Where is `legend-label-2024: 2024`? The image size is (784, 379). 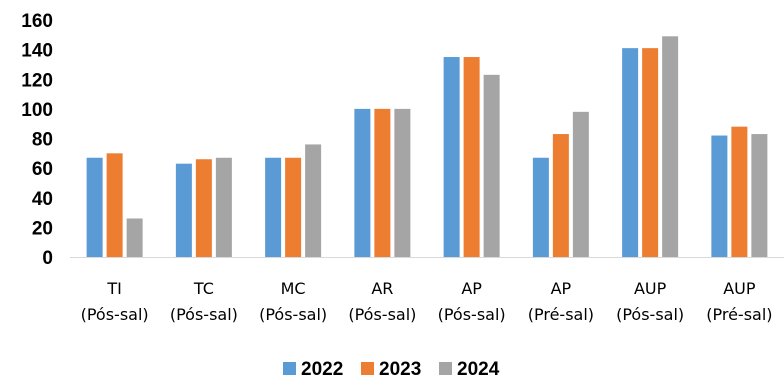
legend-label-2024: 2024 is located at coordinates (478, 369).